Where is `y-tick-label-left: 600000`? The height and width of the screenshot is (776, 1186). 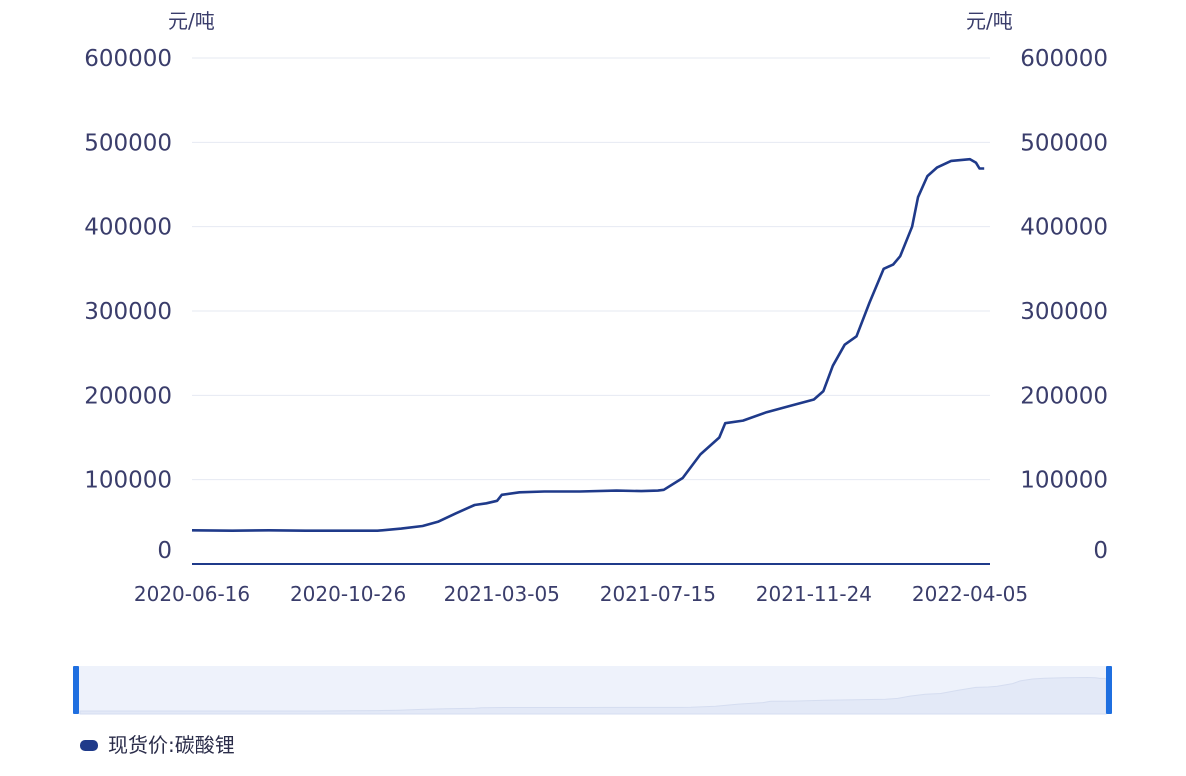
y-tick-label-left: 600000 is located at coordinates (128, 59).